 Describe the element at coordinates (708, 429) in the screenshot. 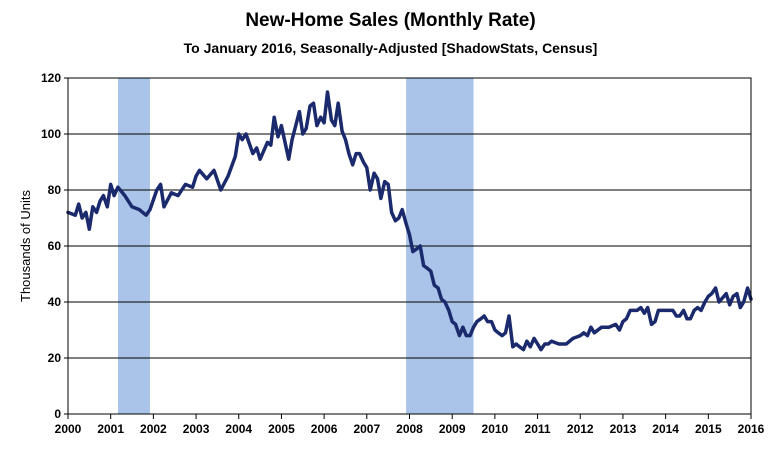

I see `x-tick-label: 2015` at that location.